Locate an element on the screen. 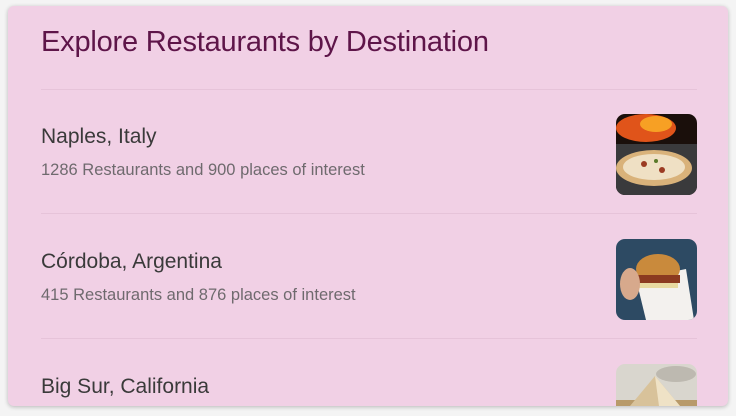 The image size is (736, 416). destination-name: Big Sur, California is located at coordinates (125, 386).